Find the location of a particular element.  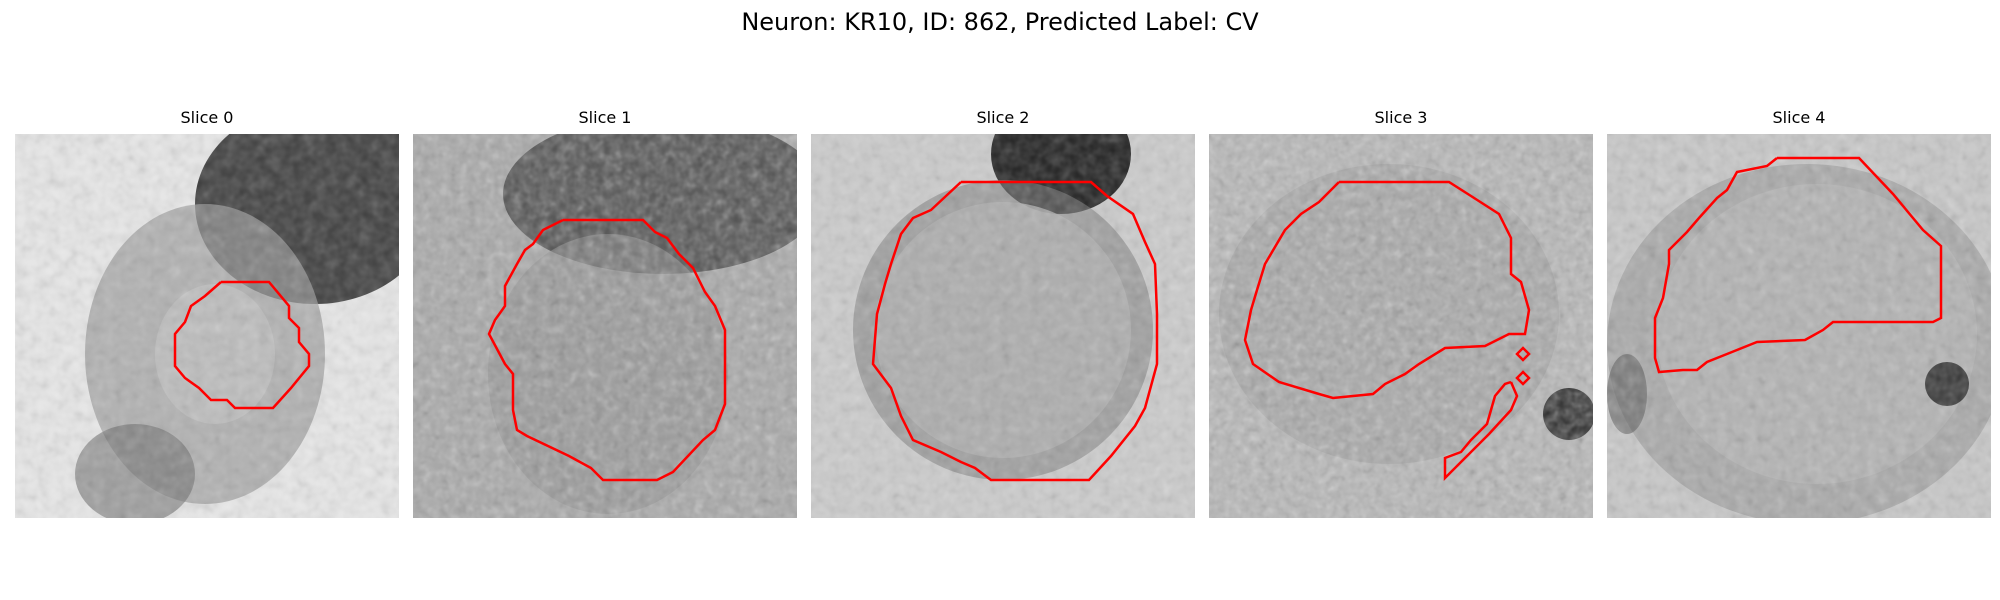

slice-title-0: Slice 0 is located at coordinates (207, 117).